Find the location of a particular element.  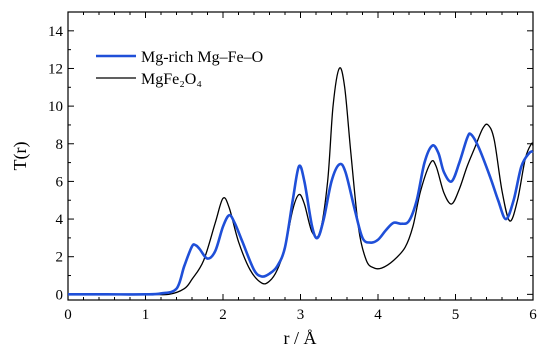

y-tick-label: 4 is located at coordinates (60, 220).